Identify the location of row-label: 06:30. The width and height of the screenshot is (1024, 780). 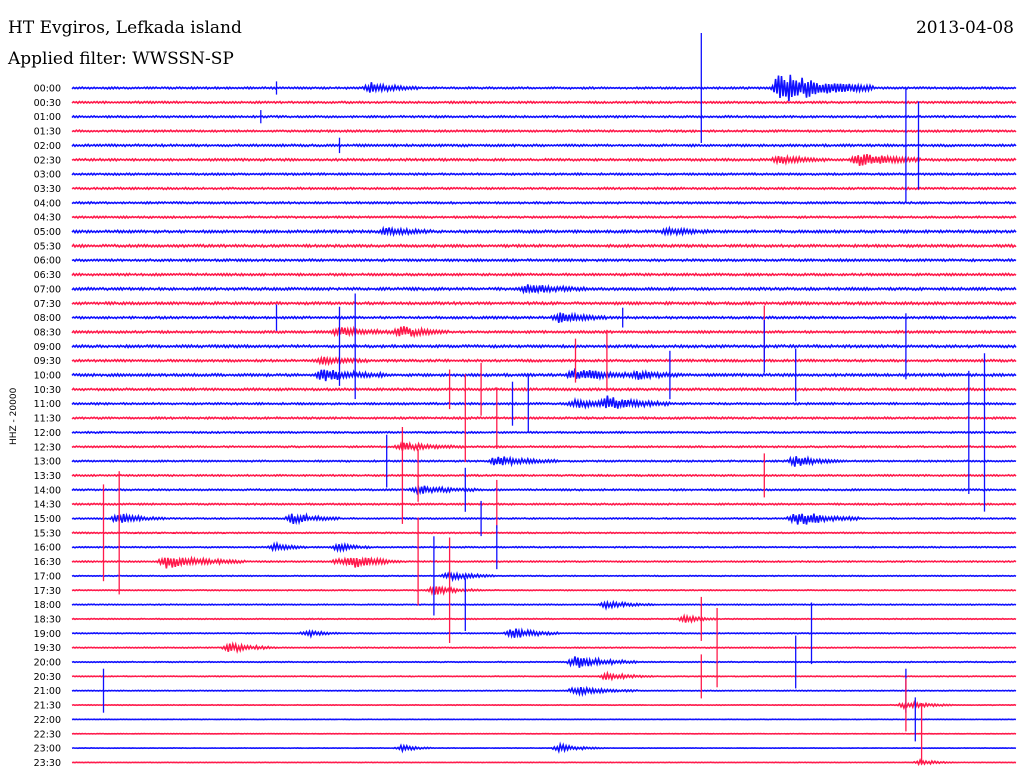
(47, 275).